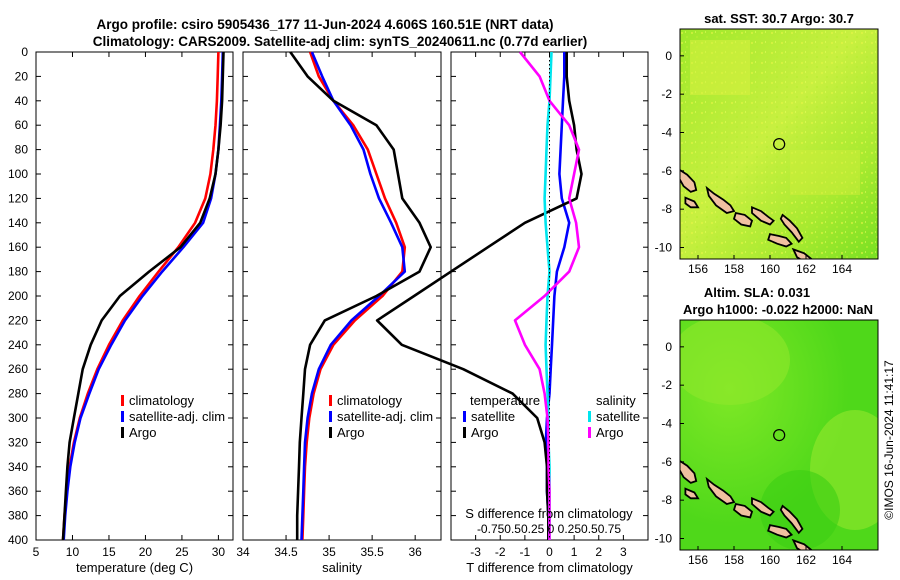 This screenshot has height=580, width=900. I want to click on sla-map-frame, so click(779, 435).